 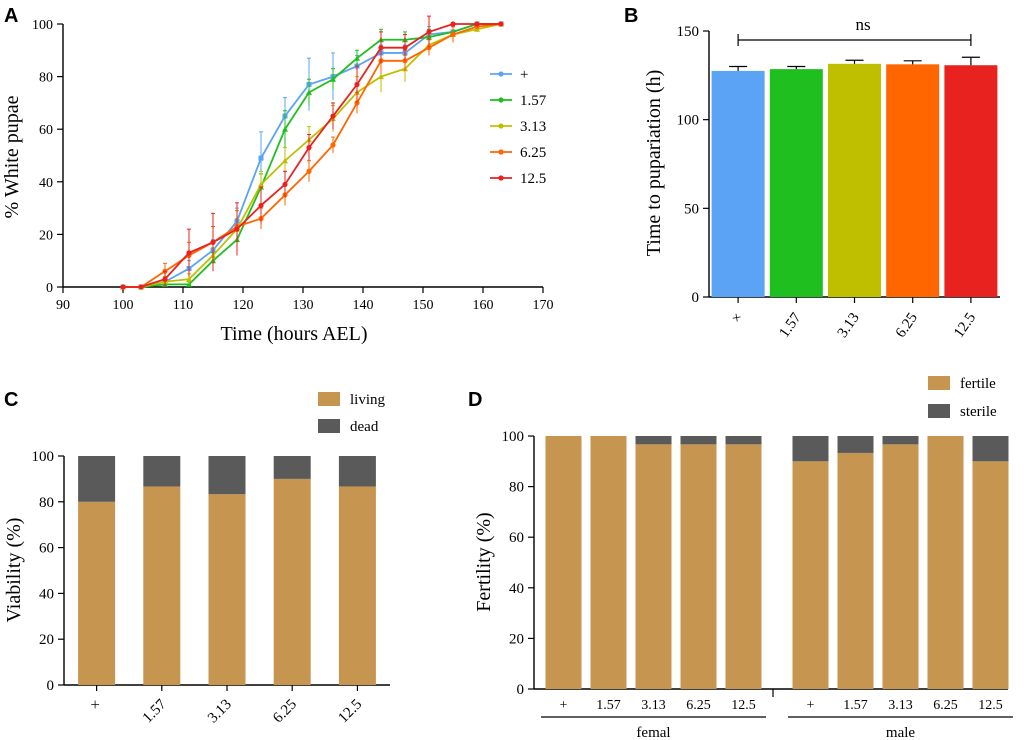 I want to click on panel-label-b: B, so click(x=631, y=16).